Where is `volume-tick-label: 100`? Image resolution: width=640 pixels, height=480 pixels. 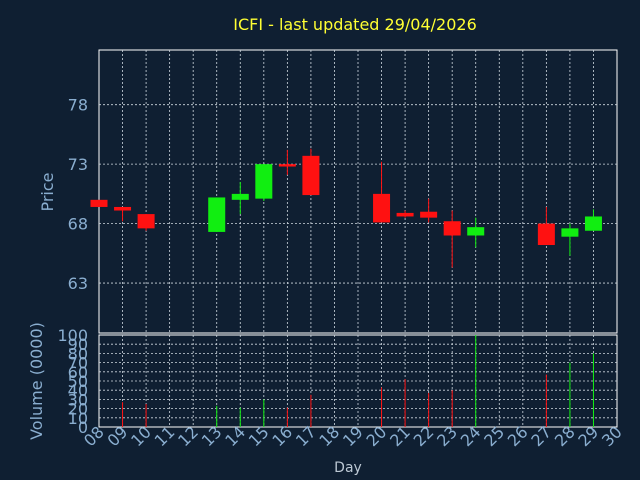 volume-tick-label: 100 is located at coordinates (72, 335).